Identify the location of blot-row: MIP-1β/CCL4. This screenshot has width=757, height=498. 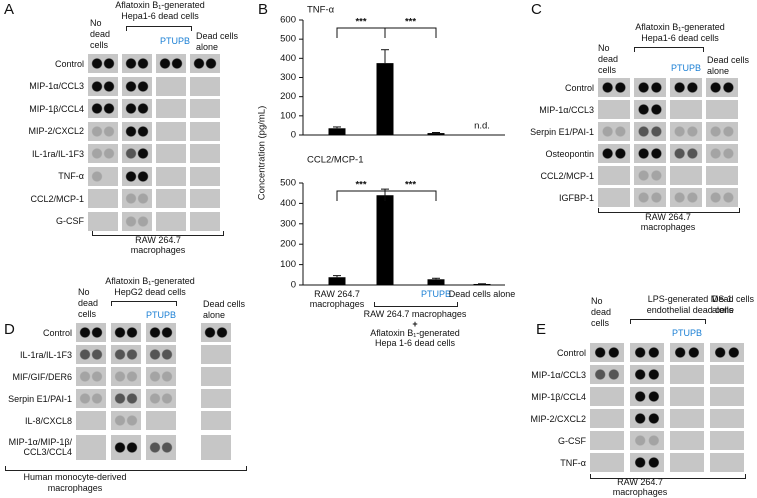
(637, 396).